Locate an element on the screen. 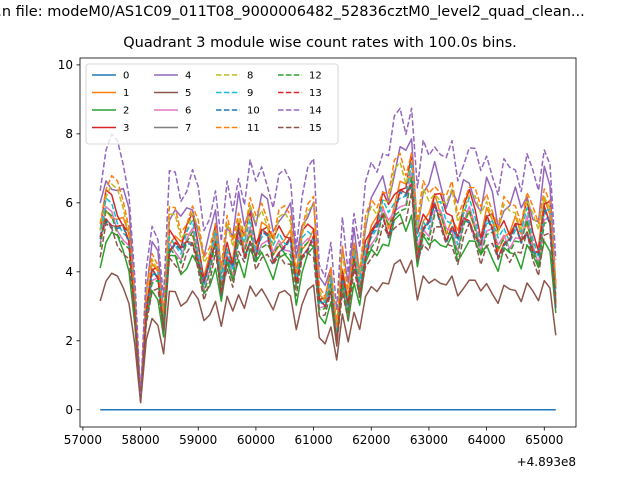 This screenshot has height=480, width=640. legend-label-0: 0 is located at coordinates (126, 76).